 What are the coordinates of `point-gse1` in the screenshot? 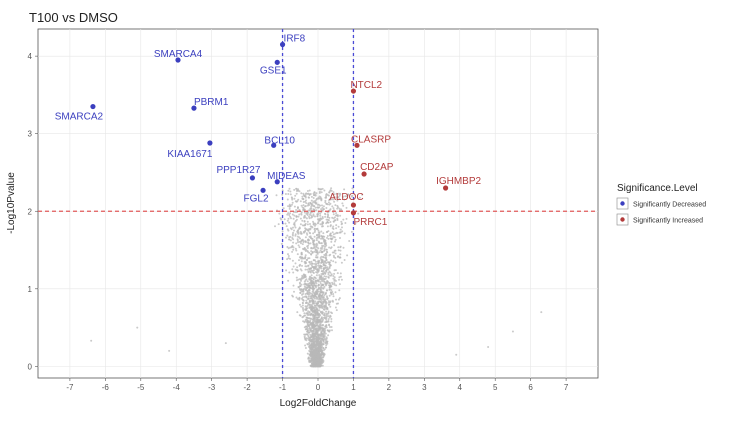 It's located at (277, 62).